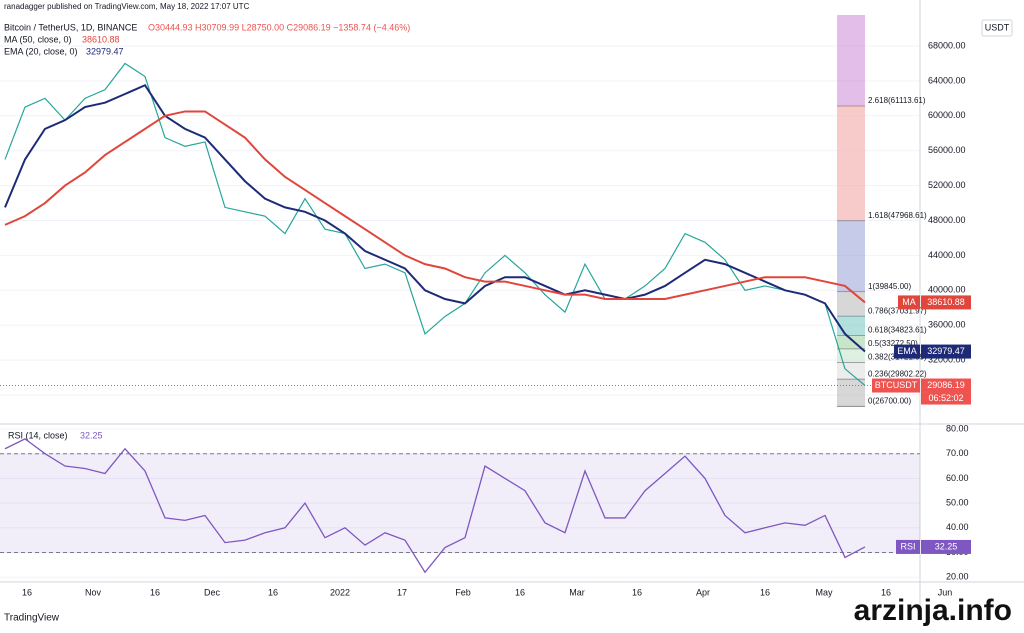 This screenshot has height=633, width=1024. Describe the element at coordinates (32, 618) in the screenshot. I see `footer: TradingView` at that location.